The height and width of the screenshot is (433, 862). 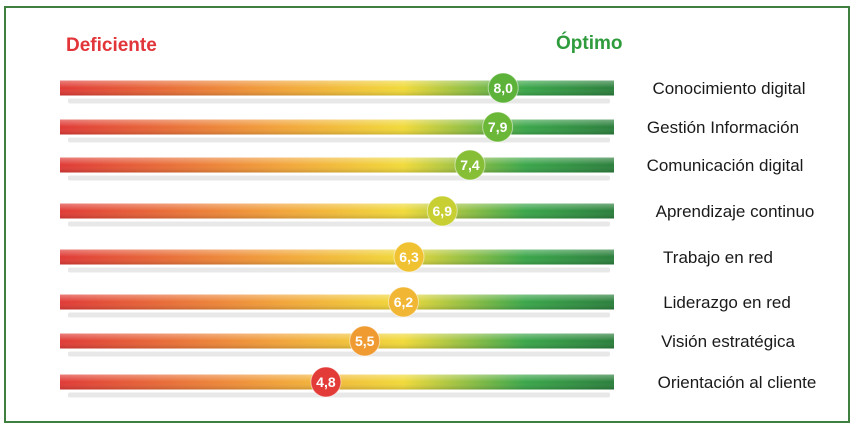 What do you see at coordinates (723, 127) in the screenshot?
I see `category-label: Gestión Información` at bounding box center [723, 127].